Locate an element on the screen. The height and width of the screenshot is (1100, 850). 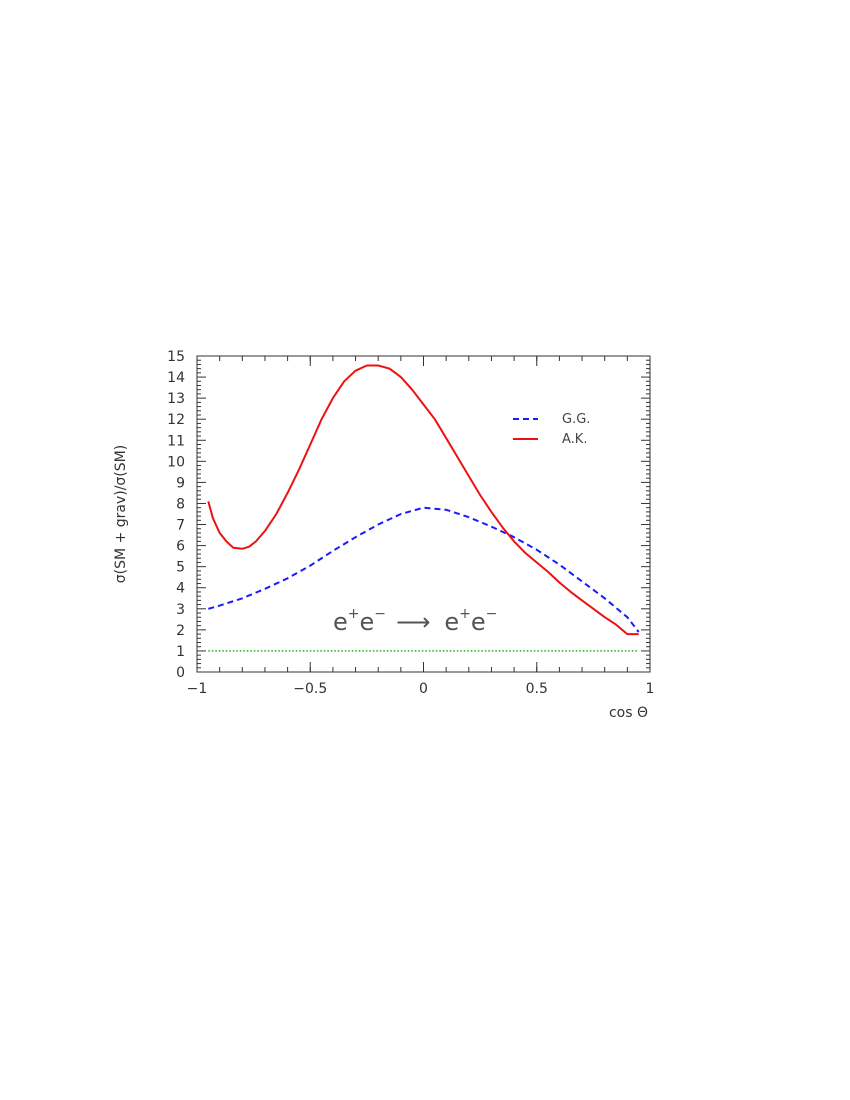
annot-sup-plus1: + is located at coordinates (354, 614).